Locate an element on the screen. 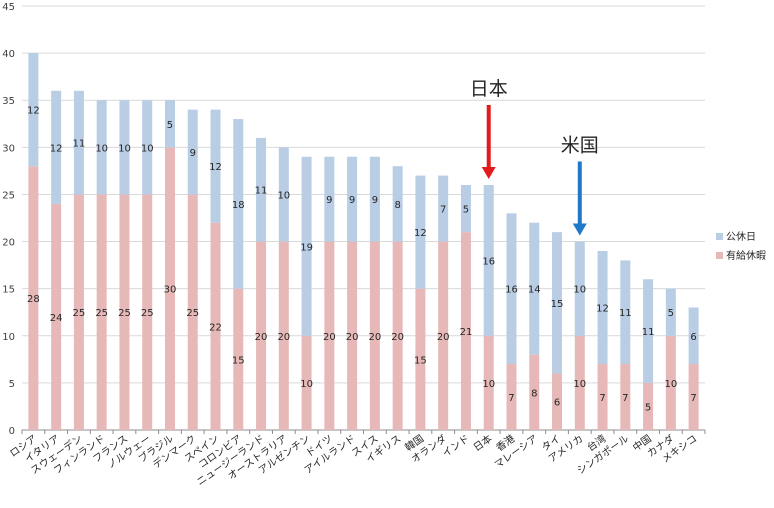 Image resolution: width=774 pixels, height=508 pixels. data-label-paid-leave: 24 is located at coordinates (56, 318).